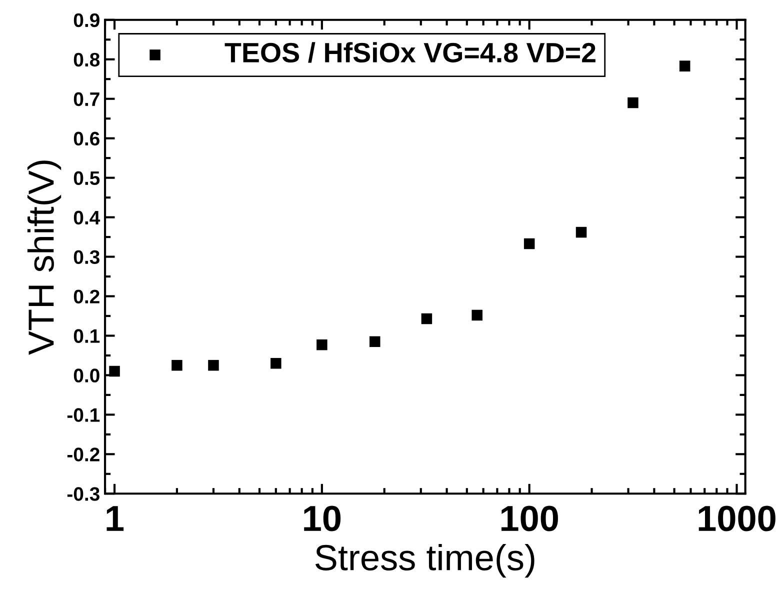 The height and width of the screenshot is (602, 778). Describe the element at coordinates (87, 20) in the screenshot. I see `y-tick-label: 0.9` at that location.